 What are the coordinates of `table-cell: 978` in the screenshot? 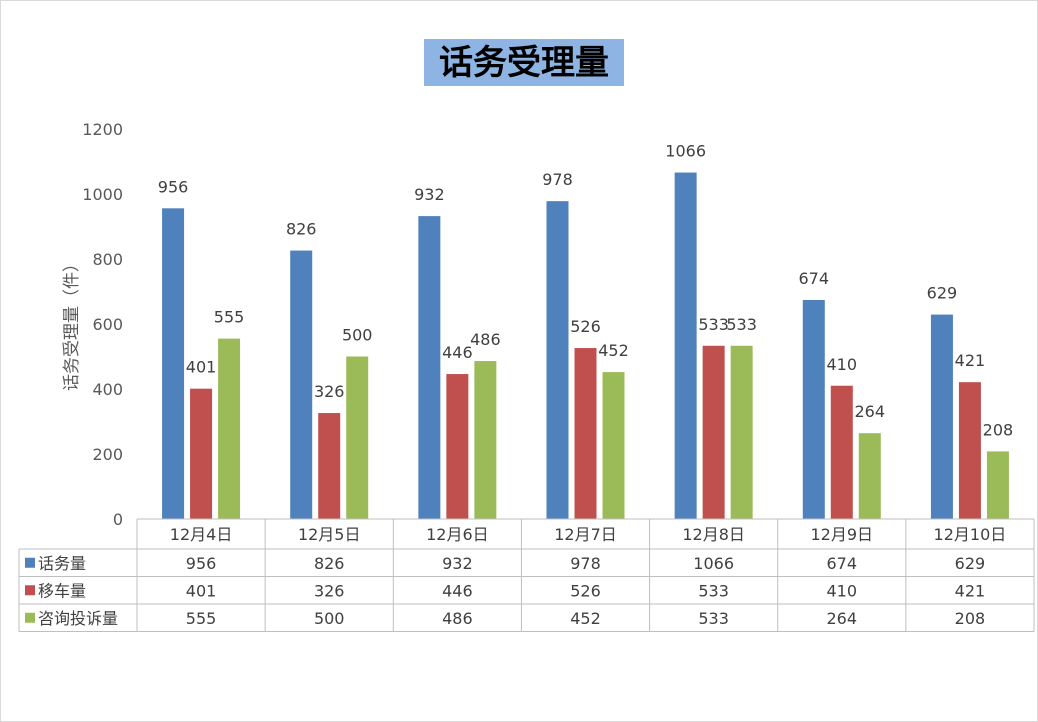 It's located at (585, 563).